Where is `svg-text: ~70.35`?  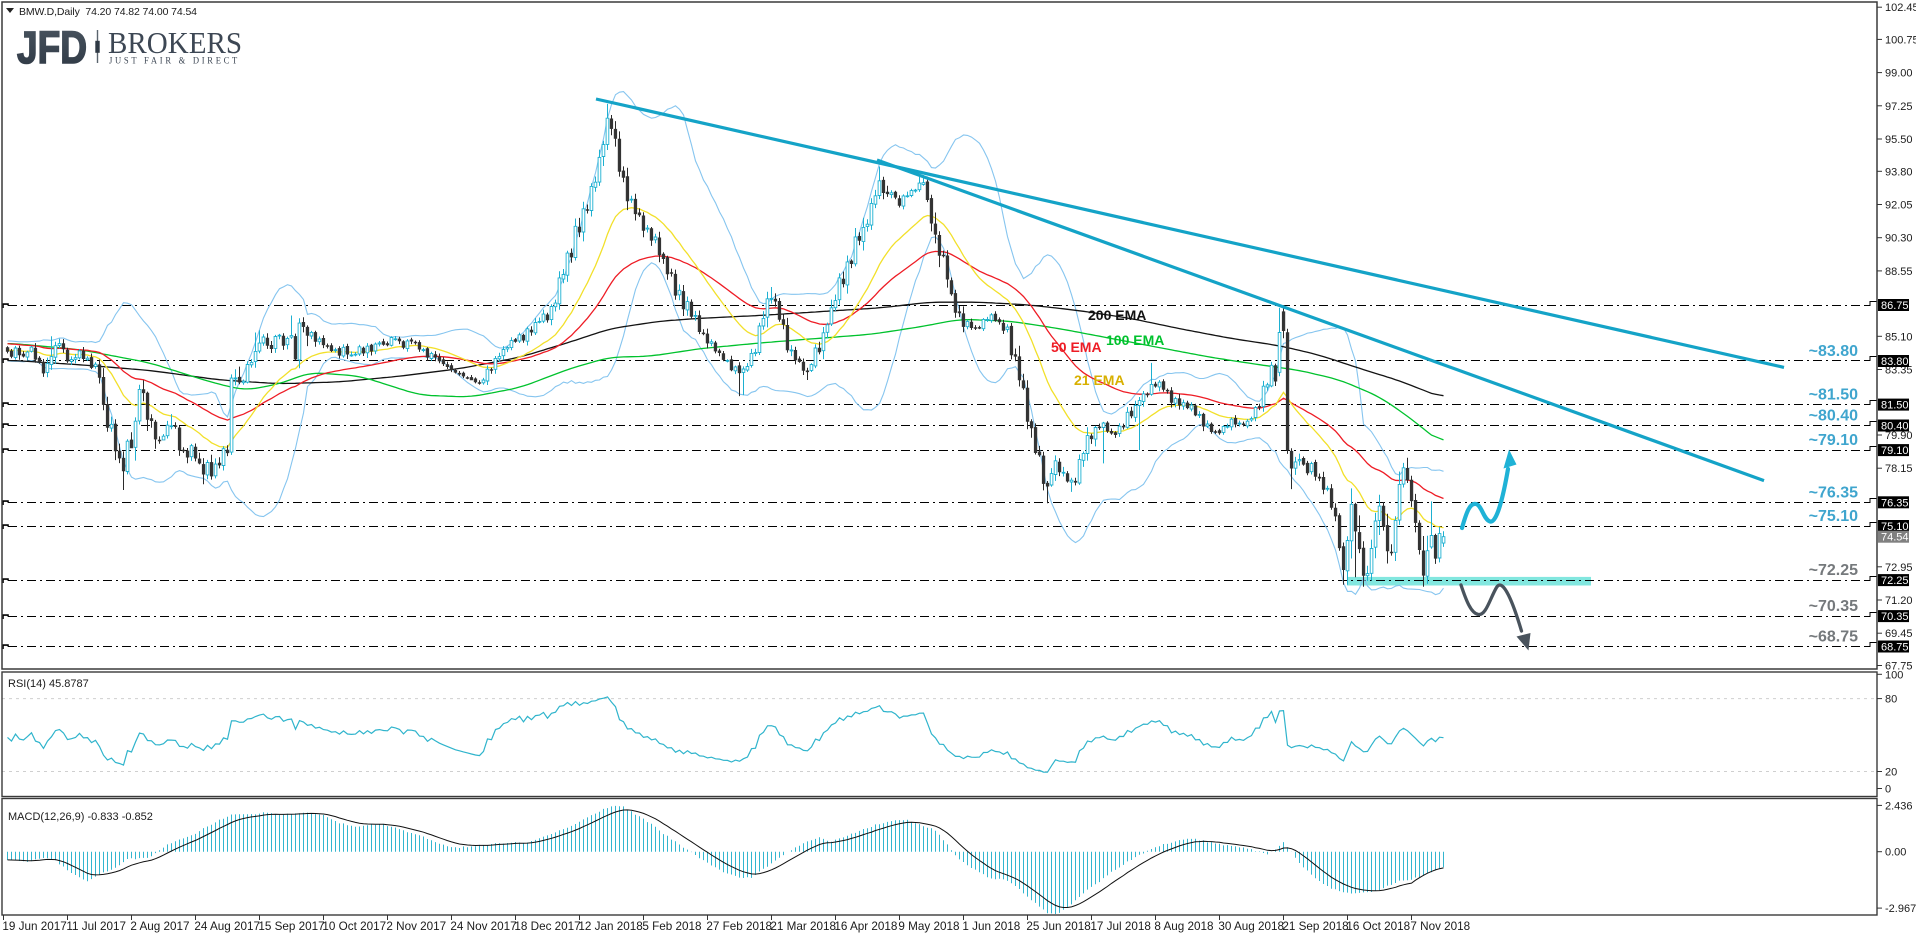
svg-text: ~70.35 is located at coordinates (1833, 606).